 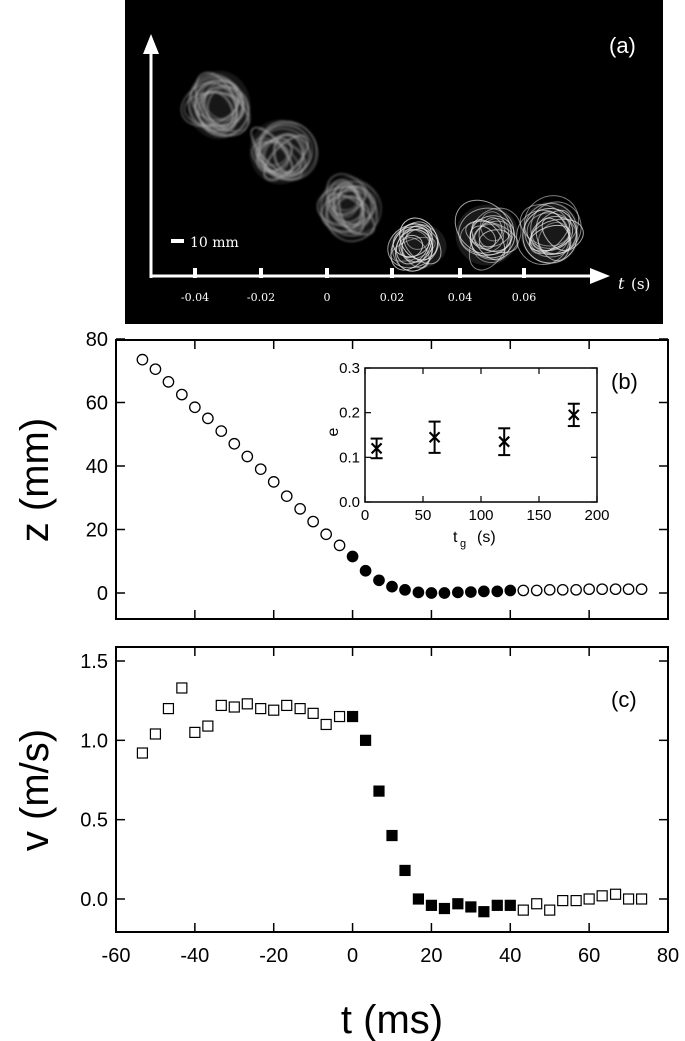 I want to click on x-axis-label: t (ms), so click(x=392, y=1019).